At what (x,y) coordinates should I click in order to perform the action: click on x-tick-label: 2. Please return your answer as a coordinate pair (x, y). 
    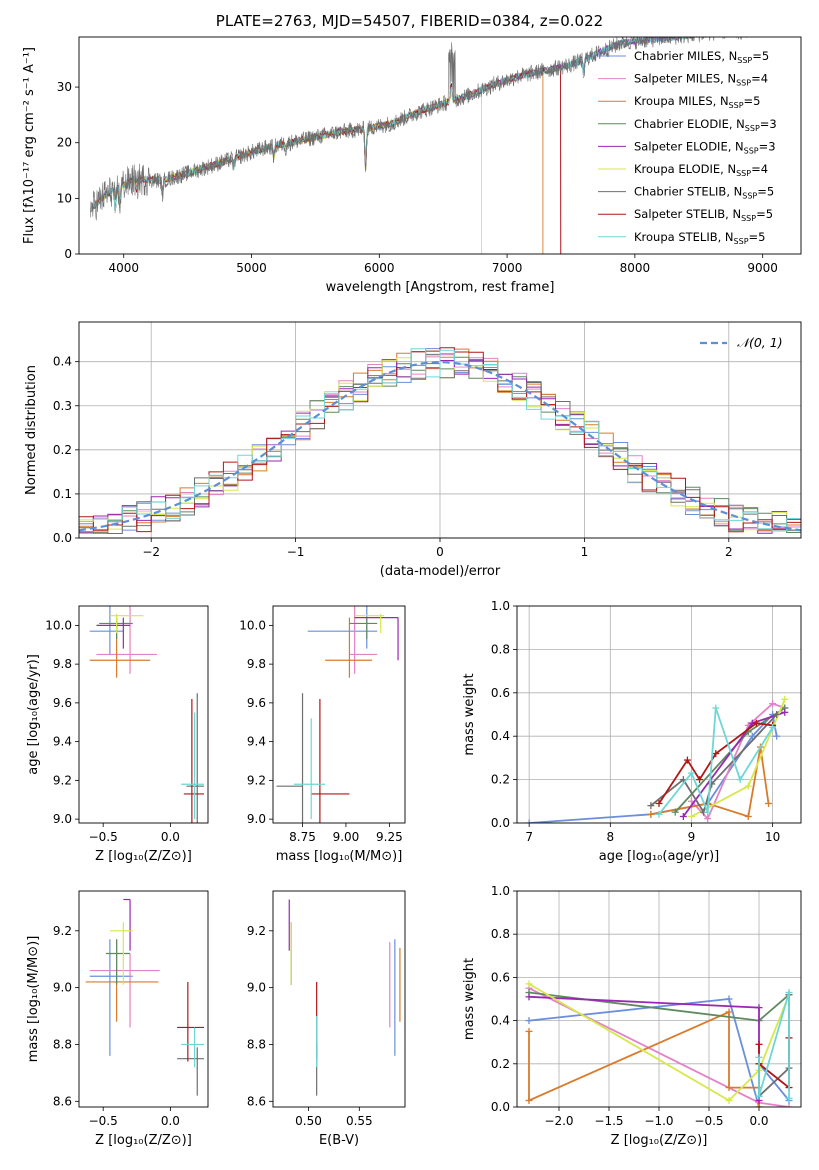
    Looking at the image, I should click on (729, 552).